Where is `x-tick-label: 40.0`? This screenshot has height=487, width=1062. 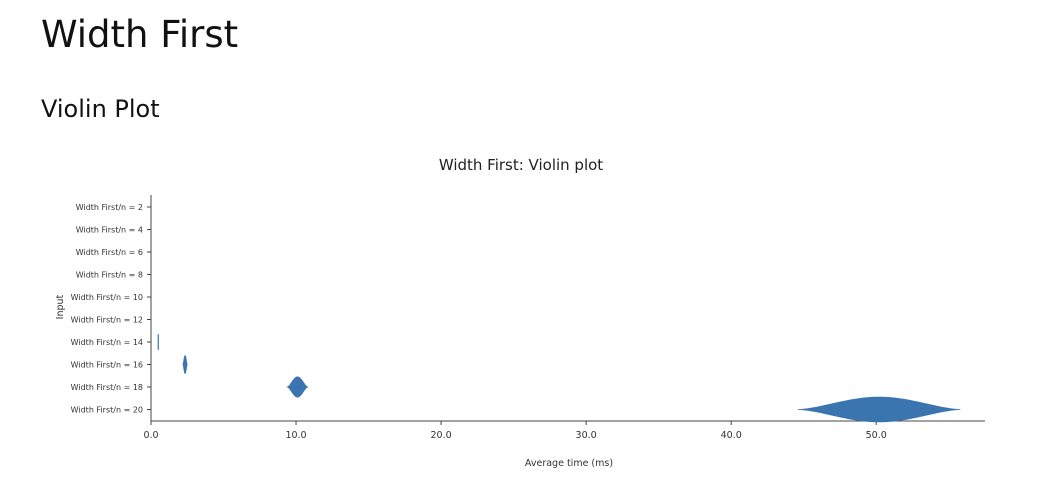 x-tick-label: 40.0 is located at coordinates (731, 435).